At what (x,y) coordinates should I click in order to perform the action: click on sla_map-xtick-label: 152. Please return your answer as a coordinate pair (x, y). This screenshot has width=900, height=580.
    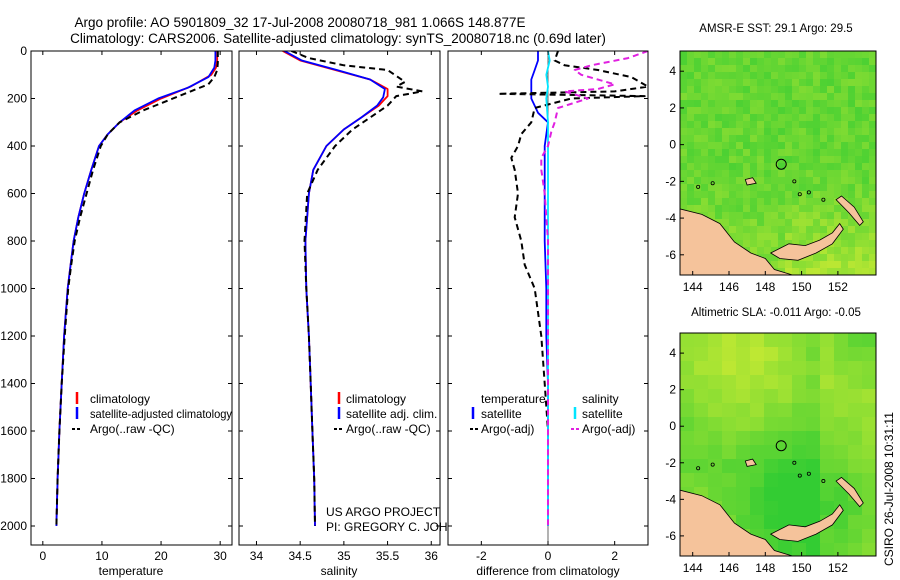
    Looking at the image, I should click on (838, 568).